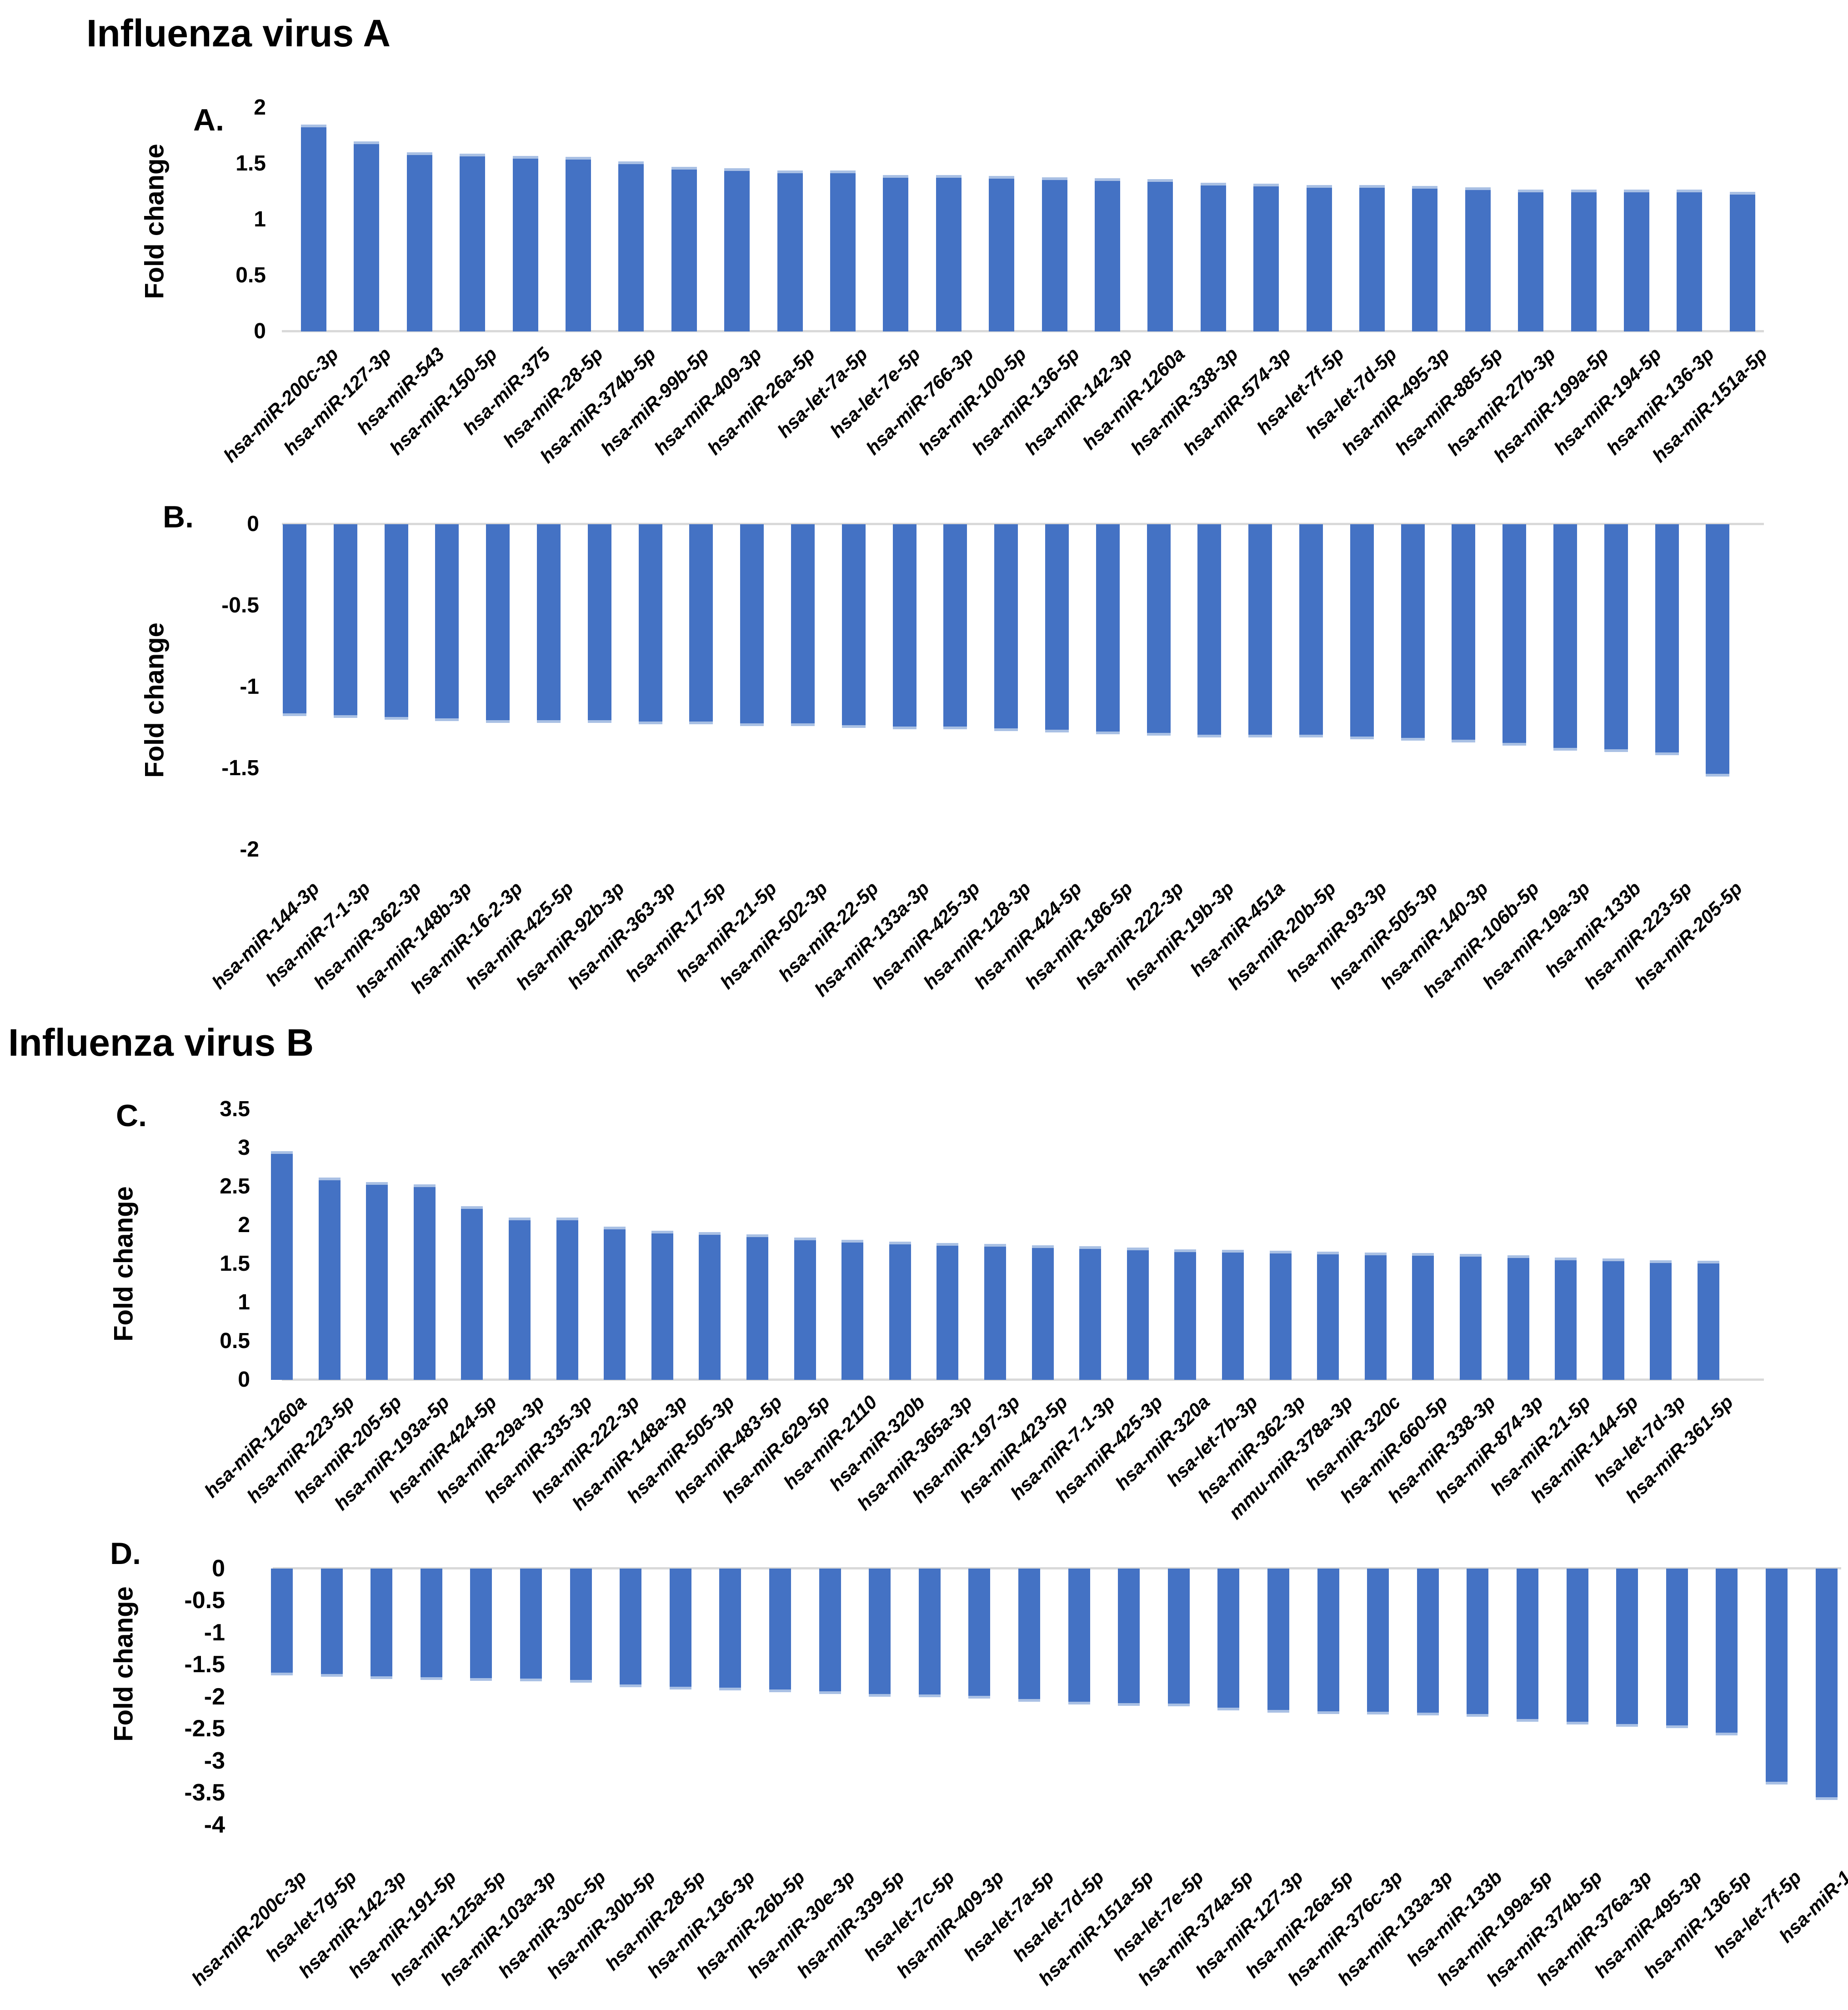 The width and height of the screenshot is (1848, 2010). Describe the element at coordinates (235, 1341) in the screenshot. I see `y-tick-label: 0.5` at that location.